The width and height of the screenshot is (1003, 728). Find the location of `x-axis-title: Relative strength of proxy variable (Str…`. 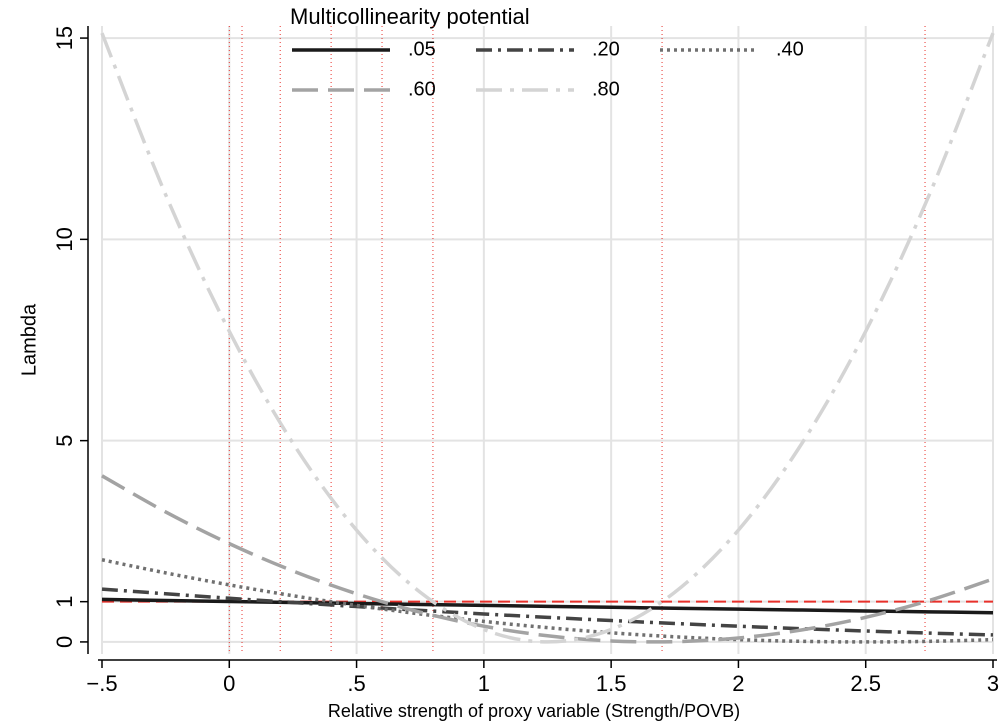

x-axis-title: Relative strength of proxy variable (Str… is located at coordinates (534, 711).